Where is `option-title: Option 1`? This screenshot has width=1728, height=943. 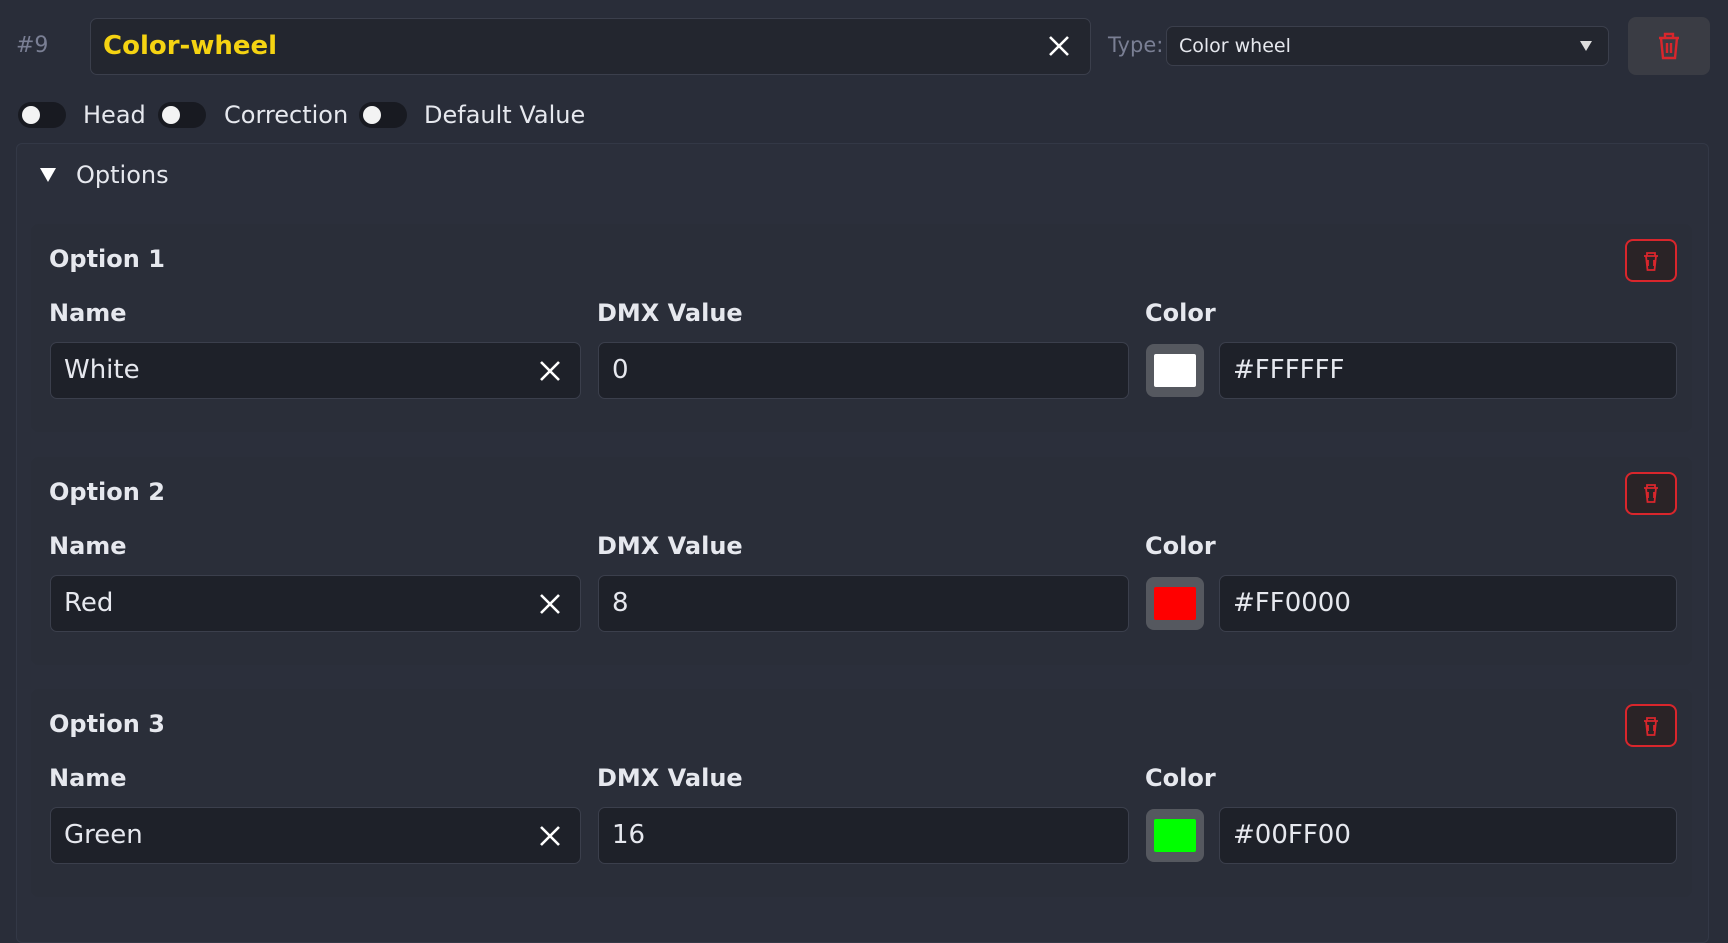 option-title: Option 1 is located at coordinates (107, 259).